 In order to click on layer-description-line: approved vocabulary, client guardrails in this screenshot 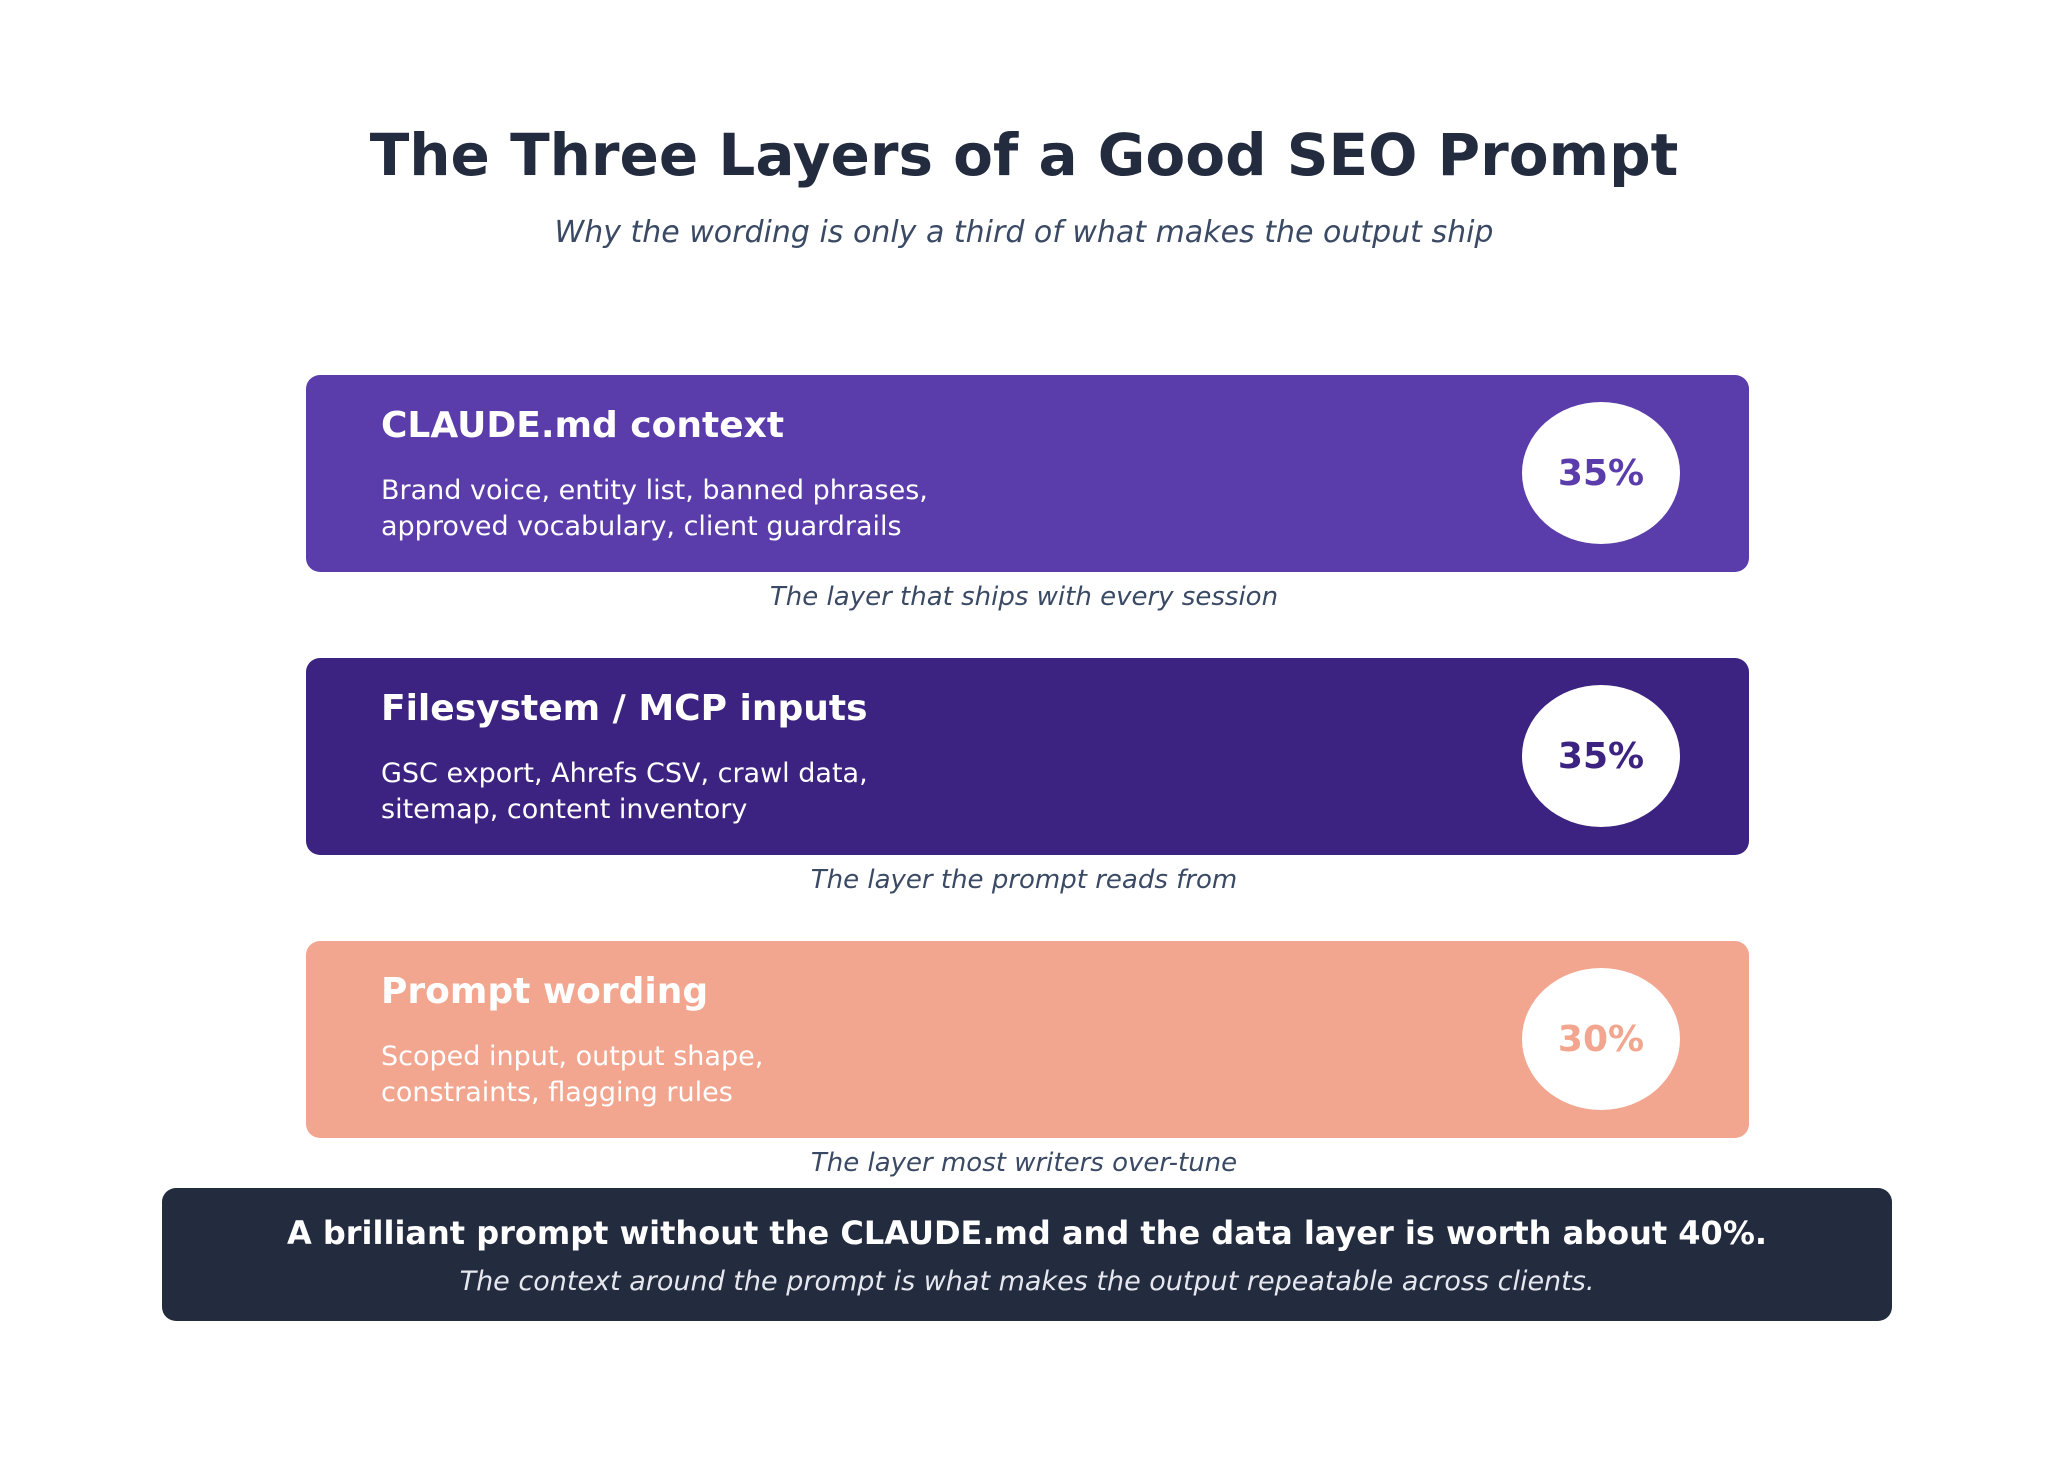, I will do `click(641, 526)`.